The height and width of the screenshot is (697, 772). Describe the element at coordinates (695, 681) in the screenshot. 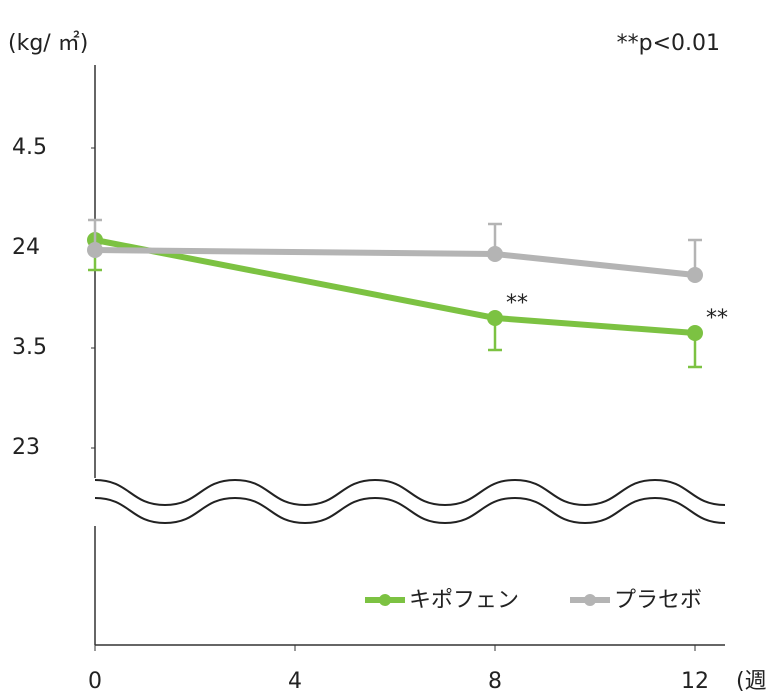

I see `x-tick-label: 12` at that location.